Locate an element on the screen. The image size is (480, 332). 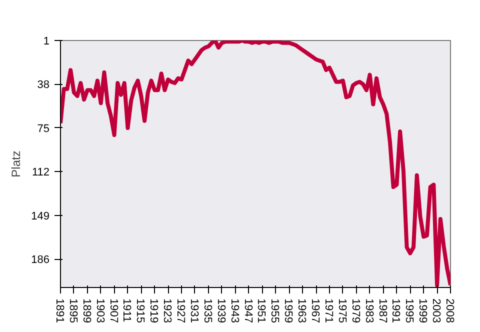
x-tick-label: 1967 is located at coordinates (315, 310).